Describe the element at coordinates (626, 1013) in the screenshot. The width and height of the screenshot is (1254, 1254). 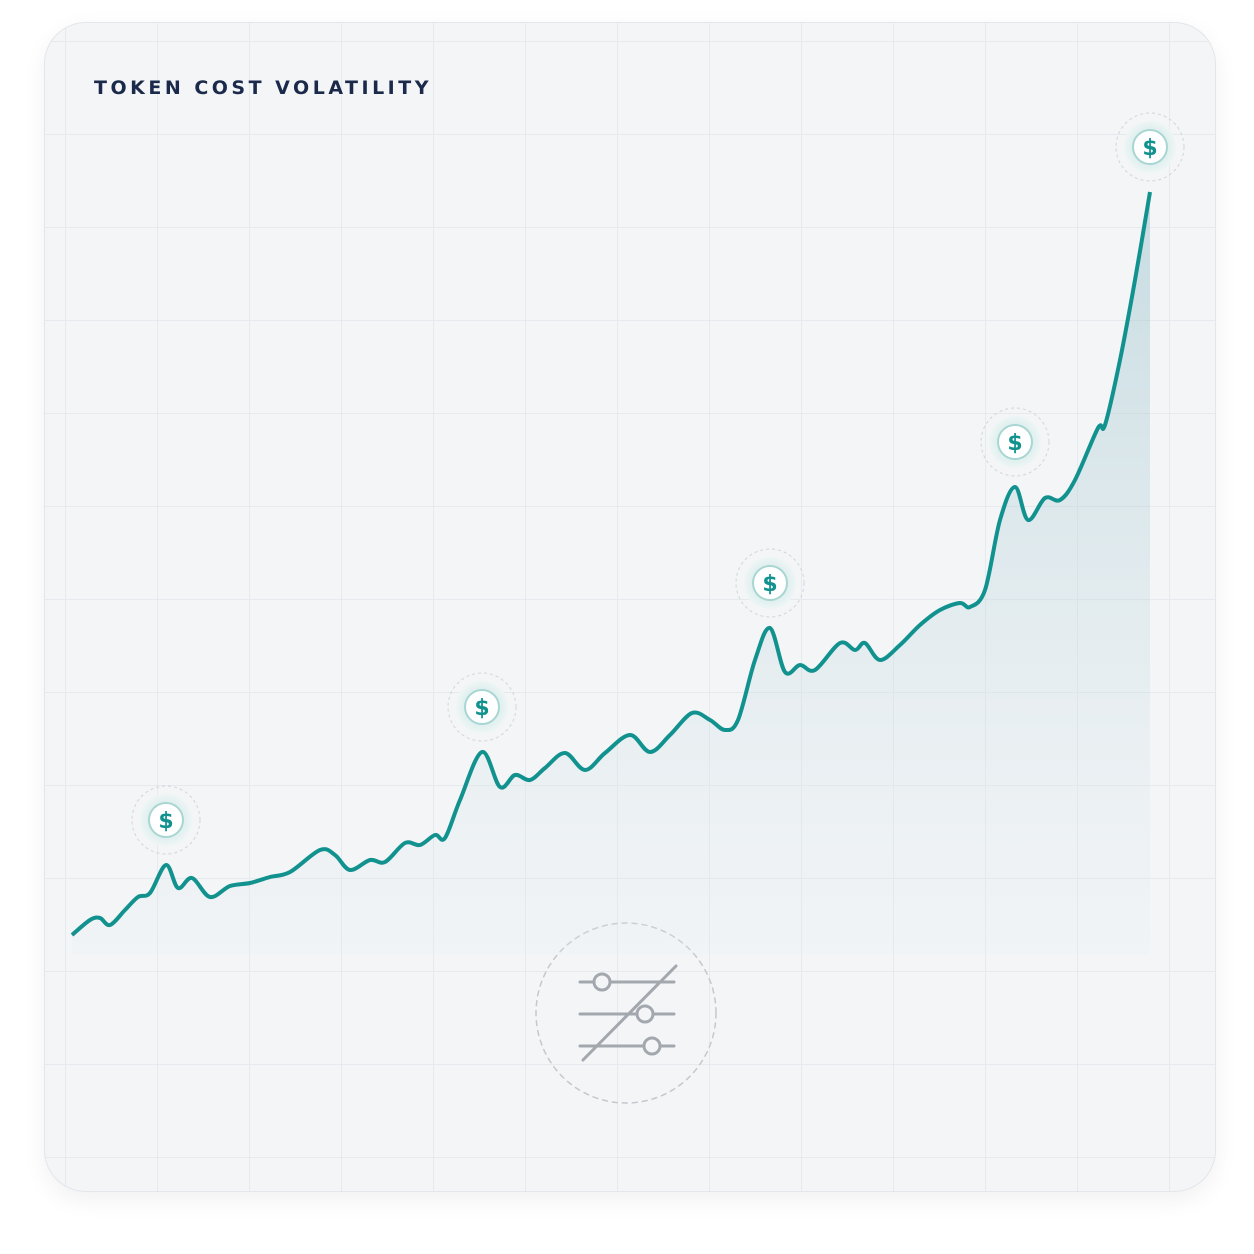
I see `filter-icon` at that location.